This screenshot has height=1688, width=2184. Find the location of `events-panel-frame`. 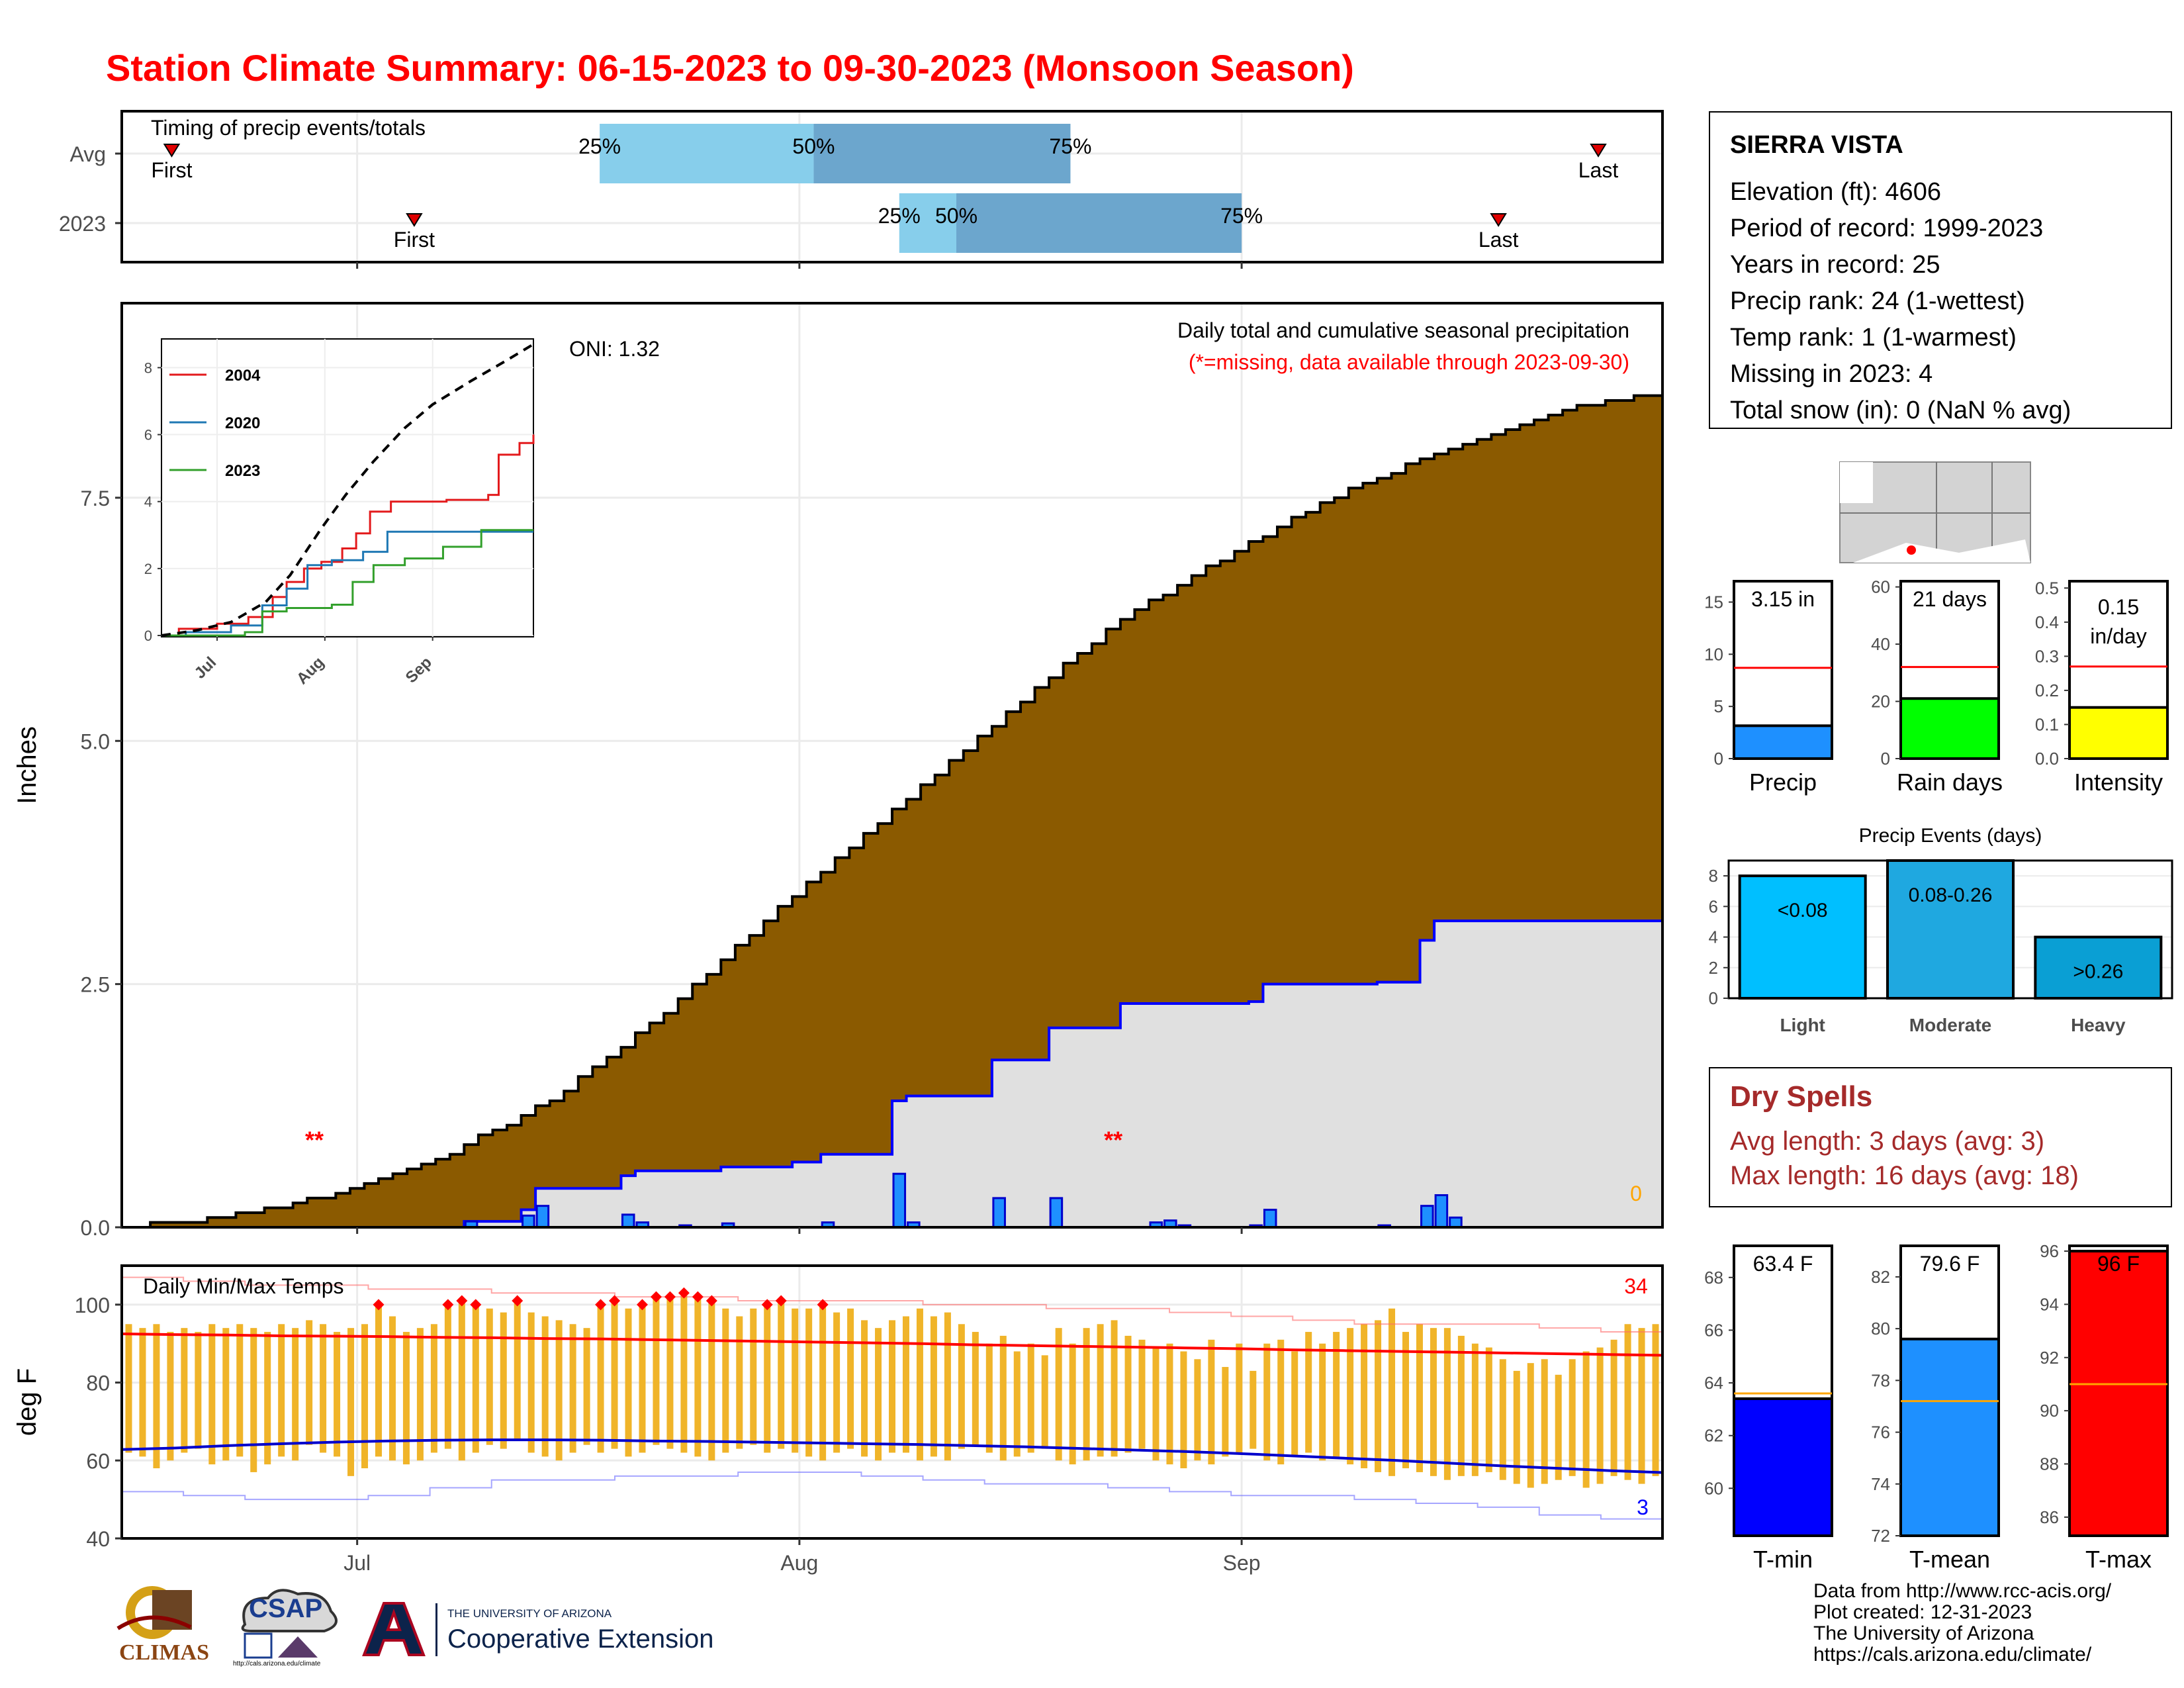

events-panel-frame is located at coordinates (1950, 929).